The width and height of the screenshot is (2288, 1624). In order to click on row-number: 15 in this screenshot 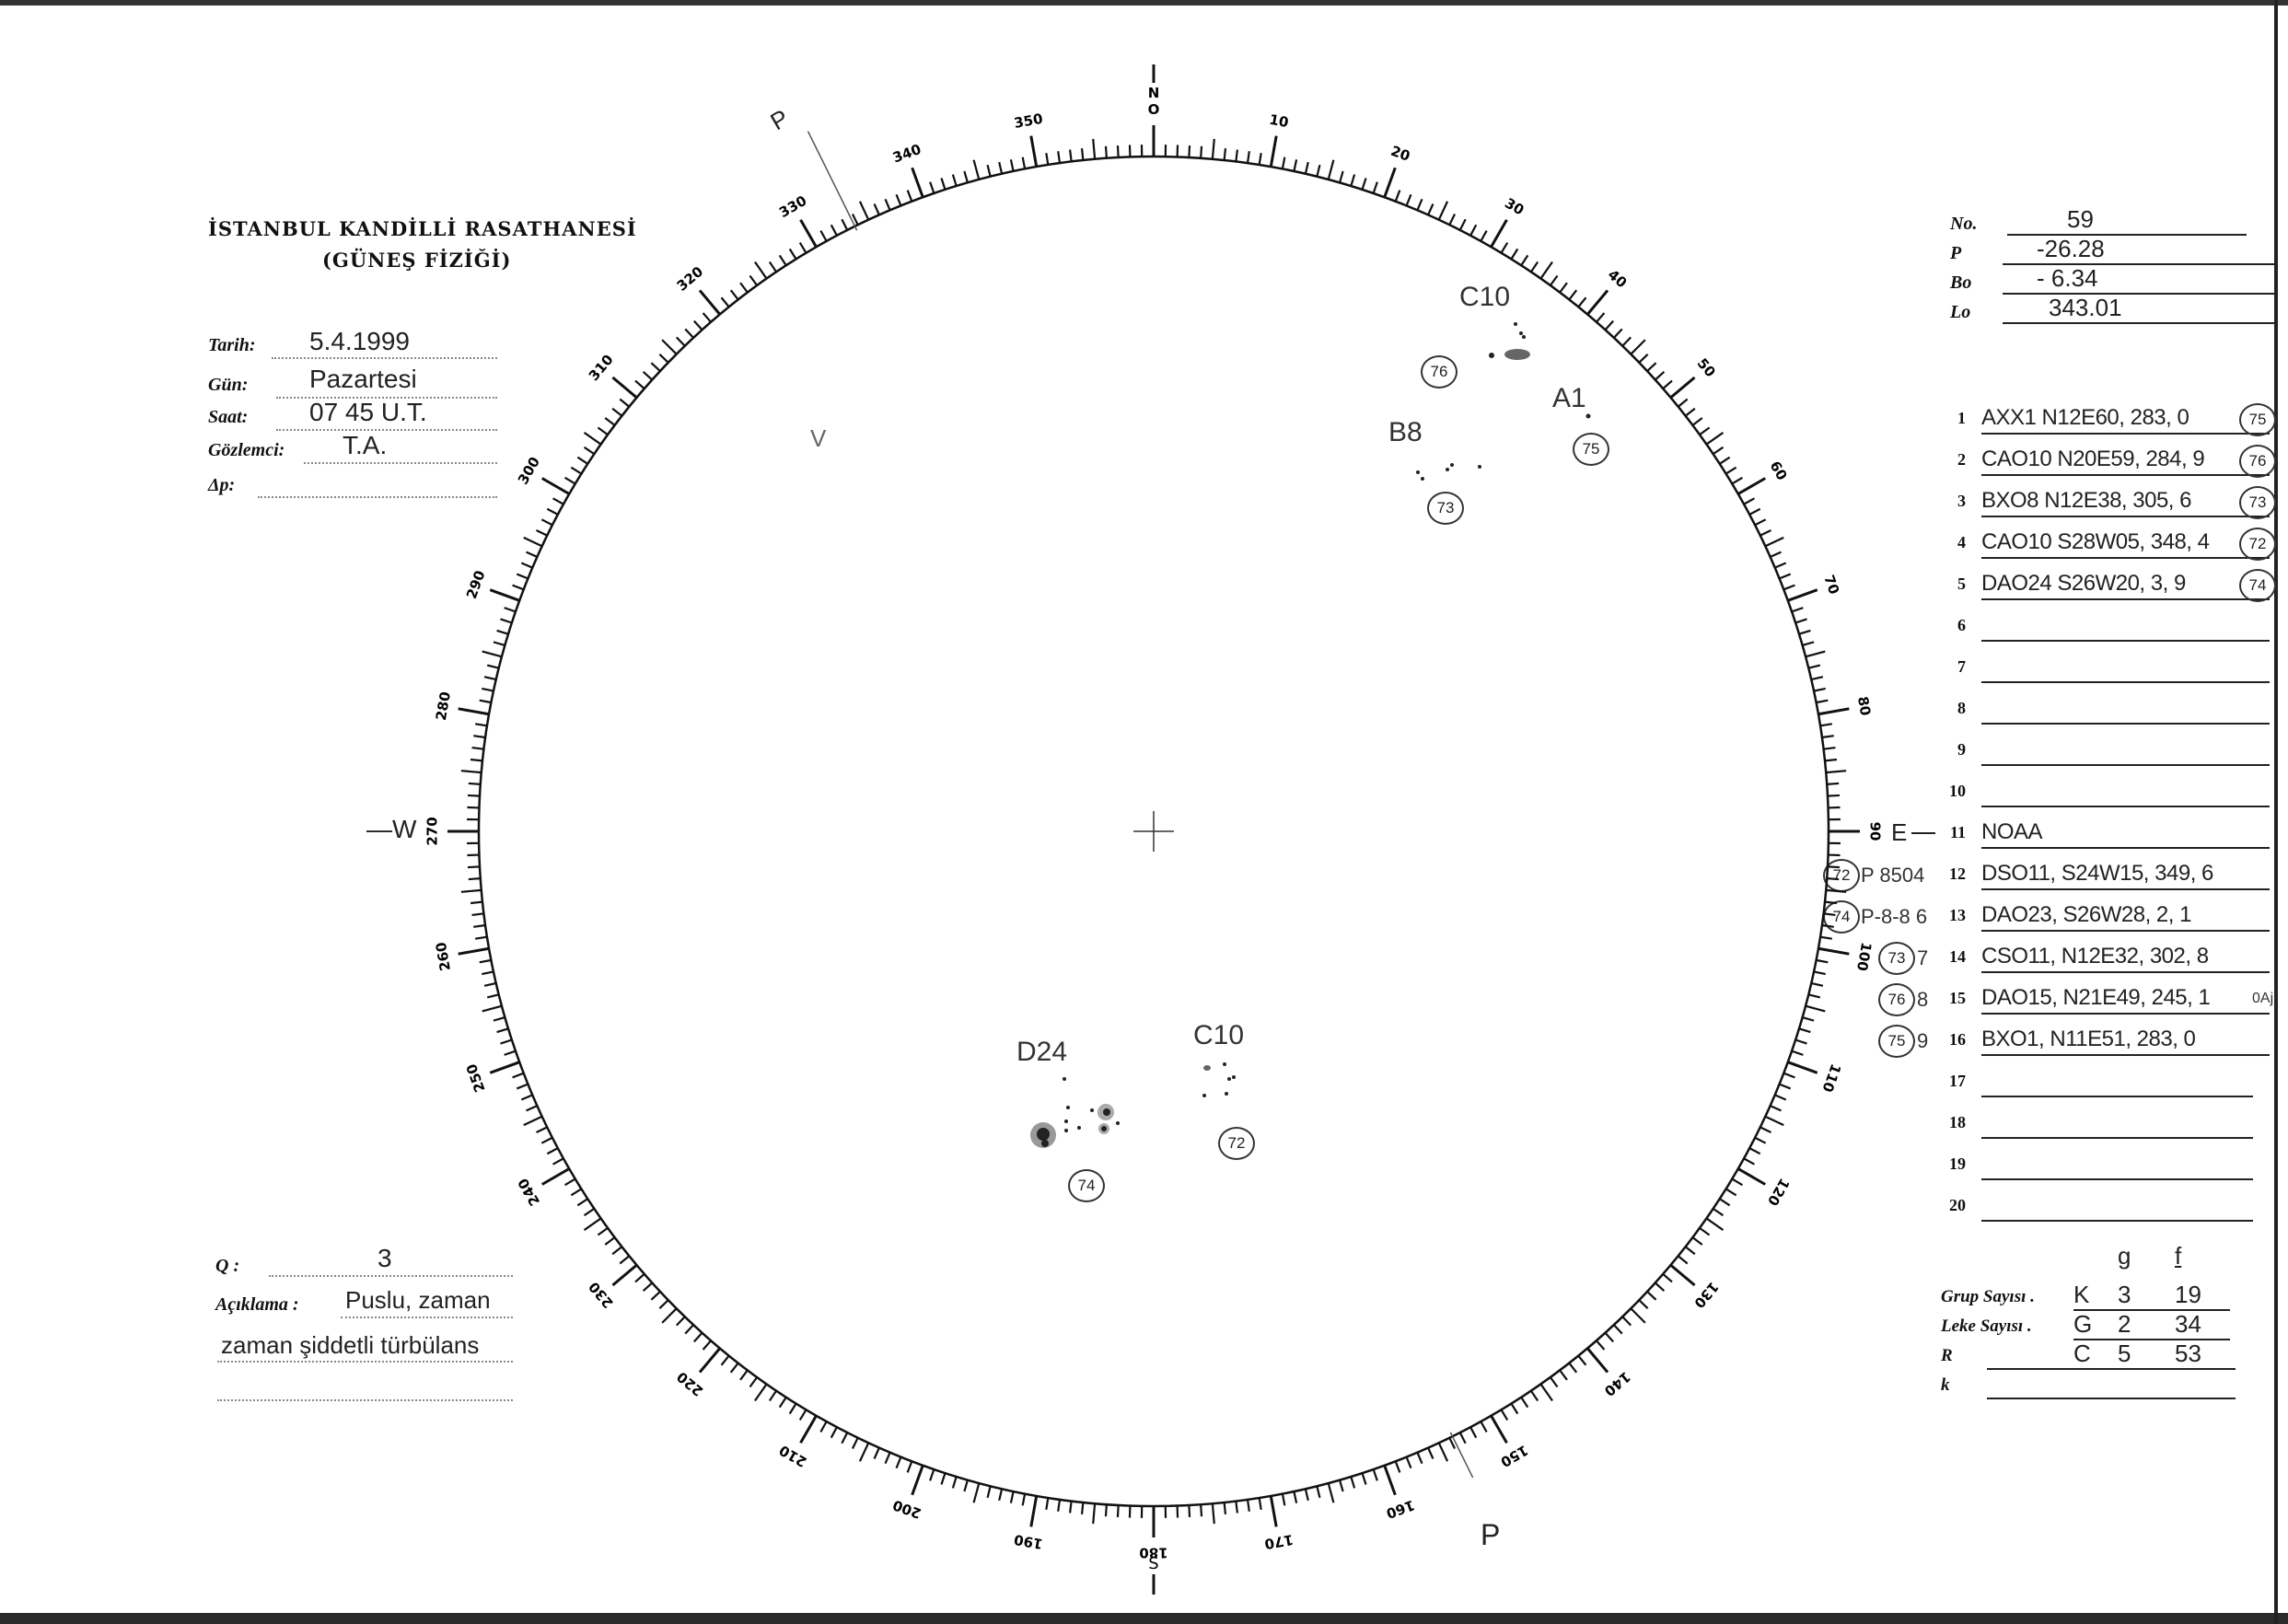, I will do `click(1957, 998)`.